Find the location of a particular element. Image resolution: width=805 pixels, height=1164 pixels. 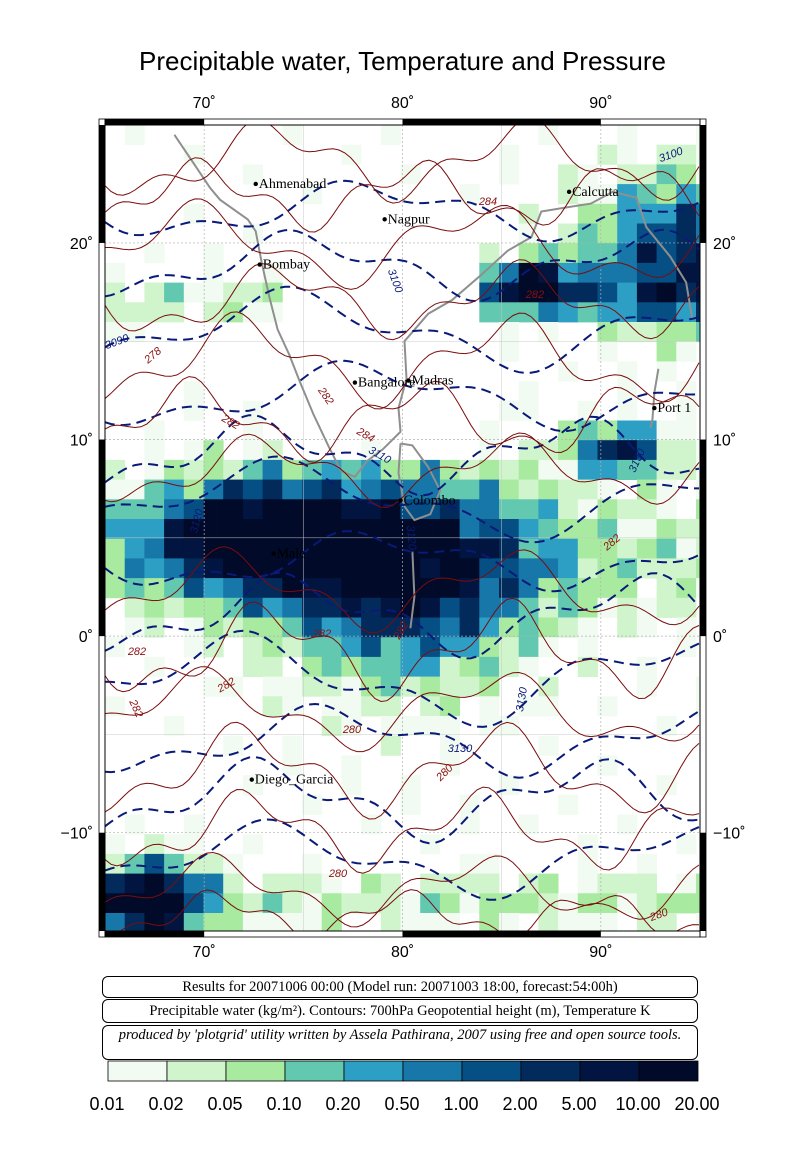

colorbar-label: 0.20 is located at coordinates (343, 1104).